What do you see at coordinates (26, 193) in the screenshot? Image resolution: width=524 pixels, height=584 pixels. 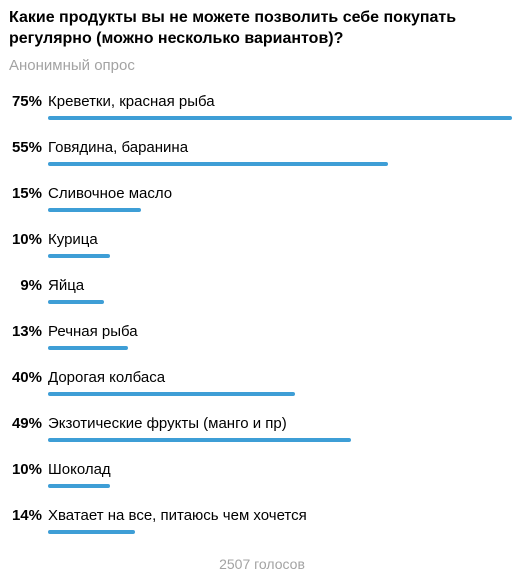 I see `option-percent: 15%` at bounding box center [26, 193].